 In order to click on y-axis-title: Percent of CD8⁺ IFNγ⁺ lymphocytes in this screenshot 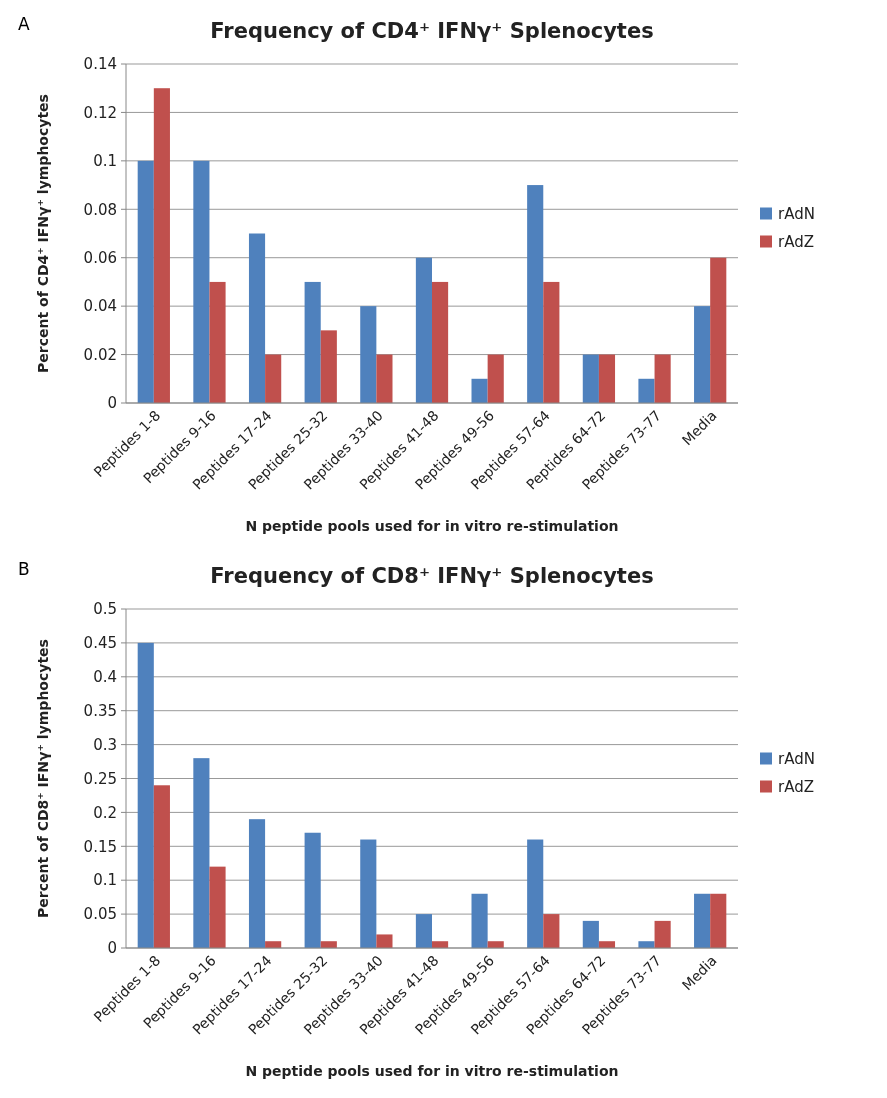, I will do `click(43, 778)`.